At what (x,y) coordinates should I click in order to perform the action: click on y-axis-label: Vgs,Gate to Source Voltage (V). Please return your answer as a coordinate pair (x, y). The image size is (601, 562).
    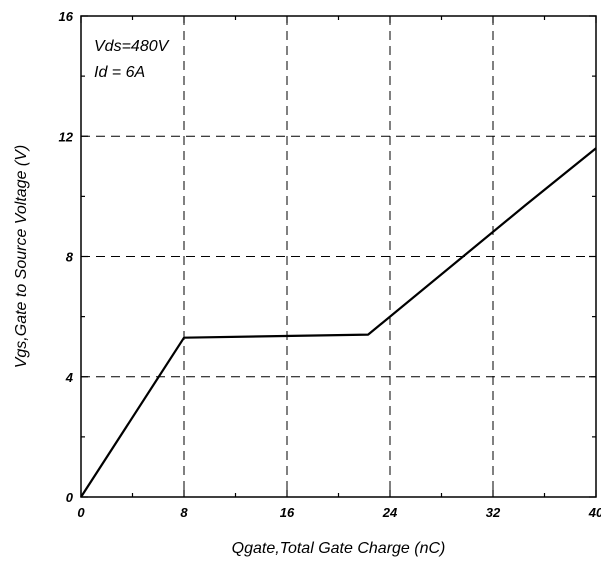
    Looking at the image, I should click on (21, 257).